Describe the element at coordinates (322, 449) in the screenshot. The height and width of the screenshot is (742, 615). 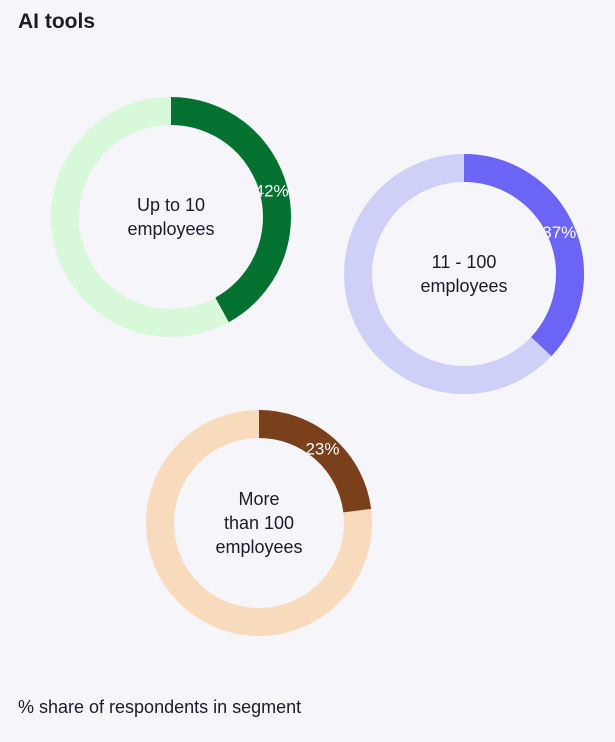
I see `donut-value-label: 23%` at that location.